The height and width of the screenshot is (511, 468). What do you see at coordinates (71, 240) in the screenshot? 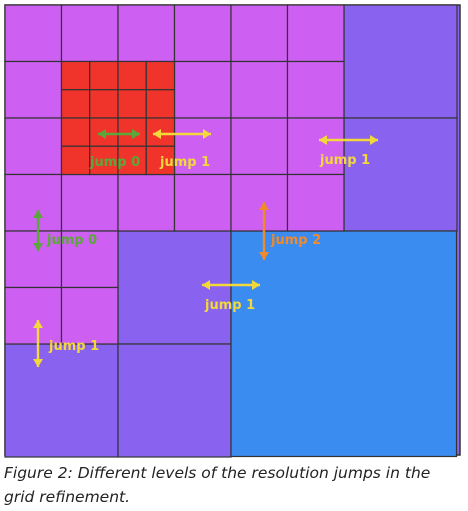
I see `label-jump0-vertical: jump 0` at bounding box center [71, 240].